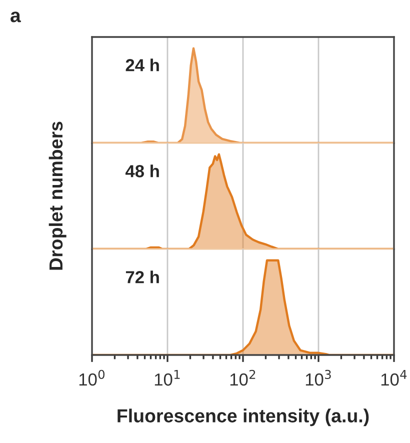 Image resolution: width=410 pixels, height=443 pixels. I want to click on x-tick-label: 10$^{0}$, so click(92, 378).